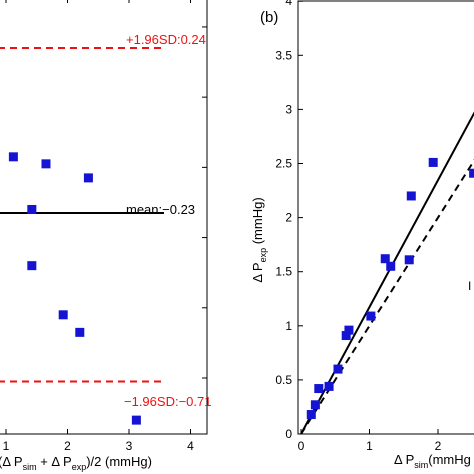 Image resolution: width=474 pixels, height=474 pixels. I want to click on panel-a-x-tick-label: 3, so click(129, 446).